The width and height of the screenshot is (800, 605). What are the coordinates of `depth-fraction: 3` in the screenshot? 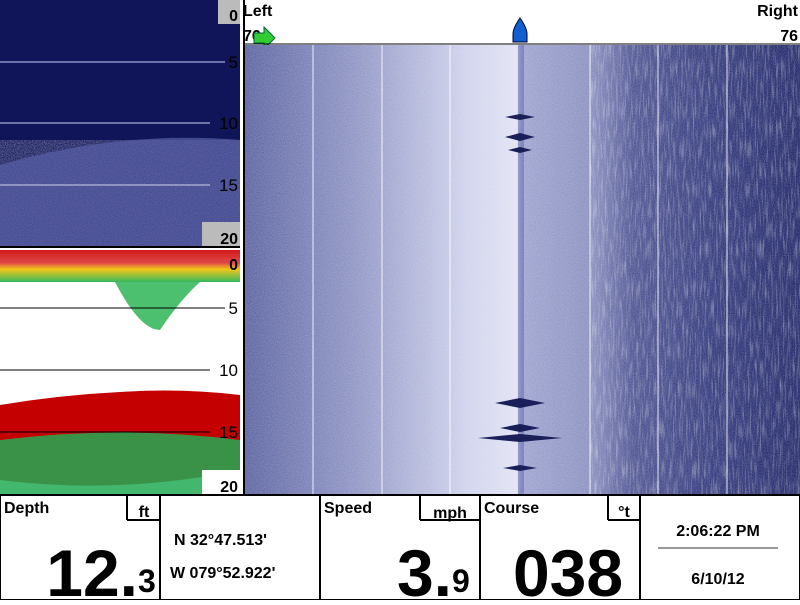 It's located at (147, 581).